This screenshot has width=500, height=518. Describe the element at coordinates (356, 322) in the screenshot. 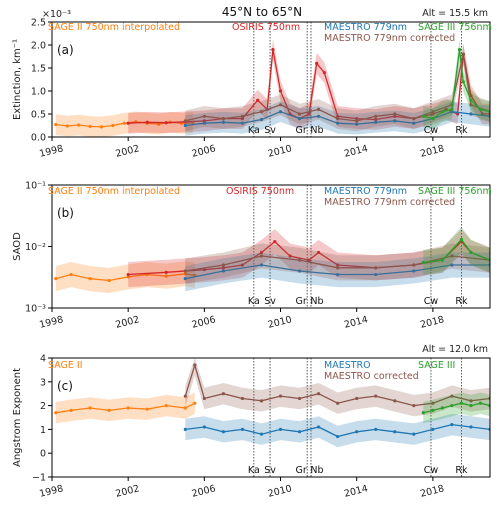

I see `x-tick-label: 2014` at that location.